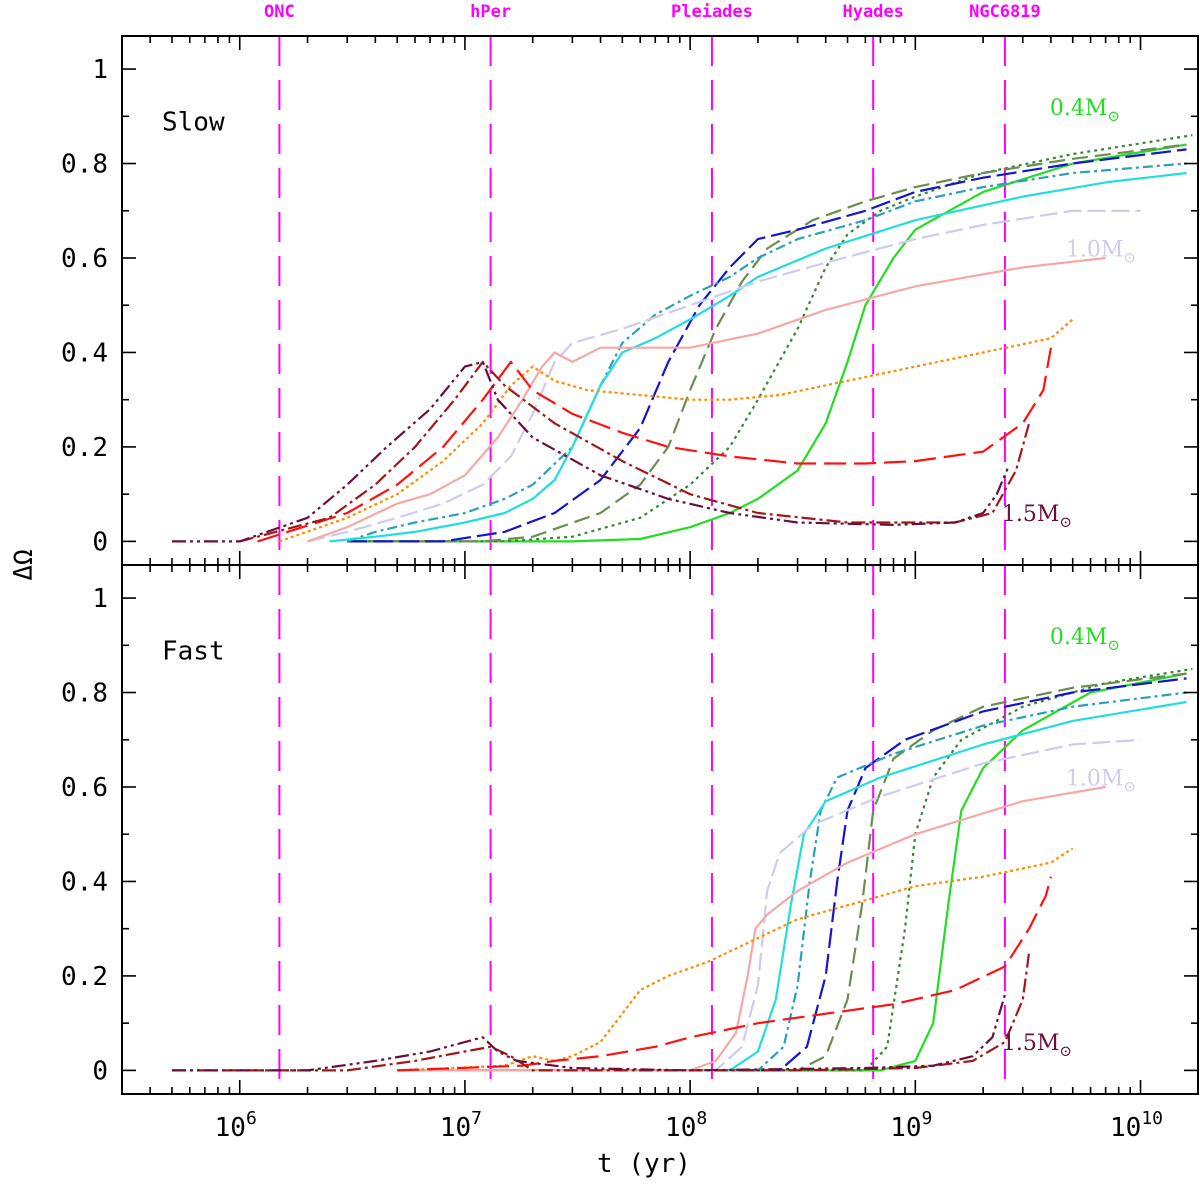 Image resolution: width=1200 pixels, height=1184 pixels. I want to click on xtick-exp: 10, so click(1152, 1118).